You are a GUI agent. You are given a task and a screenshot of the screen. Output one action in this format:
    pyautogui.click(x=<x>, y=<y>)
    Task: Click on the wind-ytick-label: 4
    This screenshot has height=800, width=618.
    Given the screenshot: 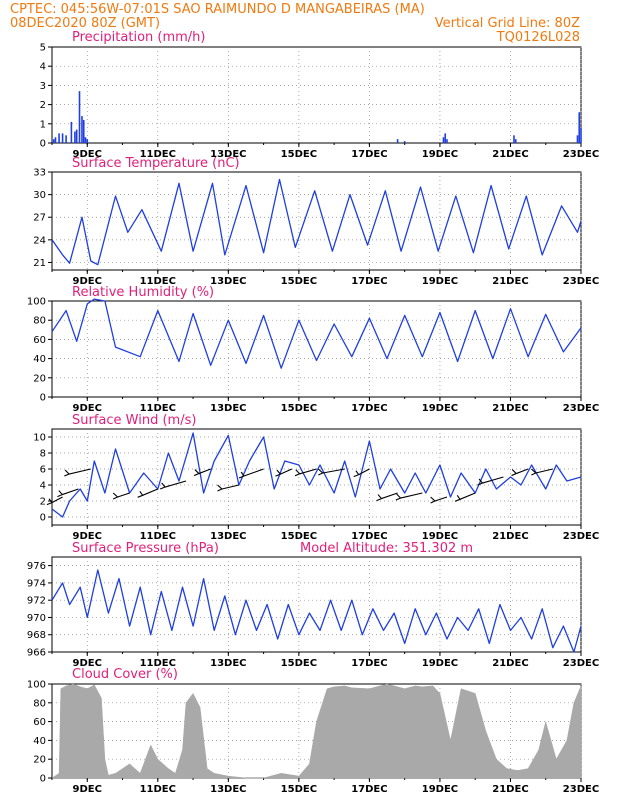 What is the action you would take?
    pyautogui.click(x=43, y=486)
    